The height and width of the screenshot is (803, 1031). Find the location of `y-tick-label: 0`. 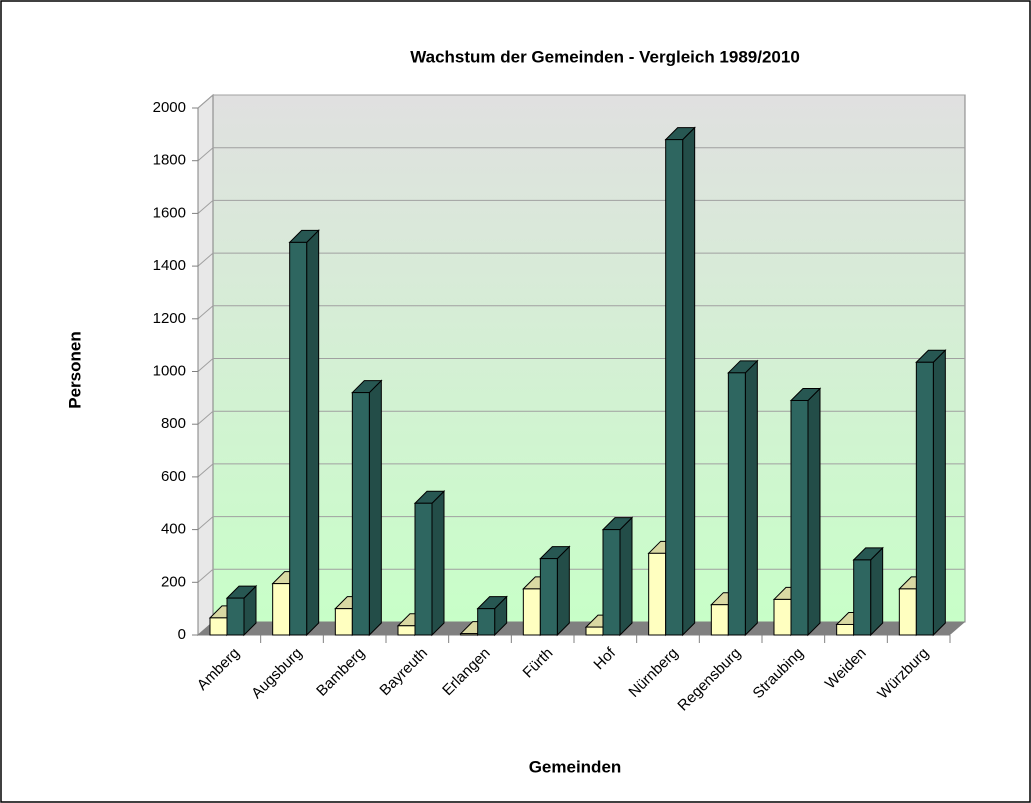

y-tick-label: 0 is located at coordinates (182, 634).